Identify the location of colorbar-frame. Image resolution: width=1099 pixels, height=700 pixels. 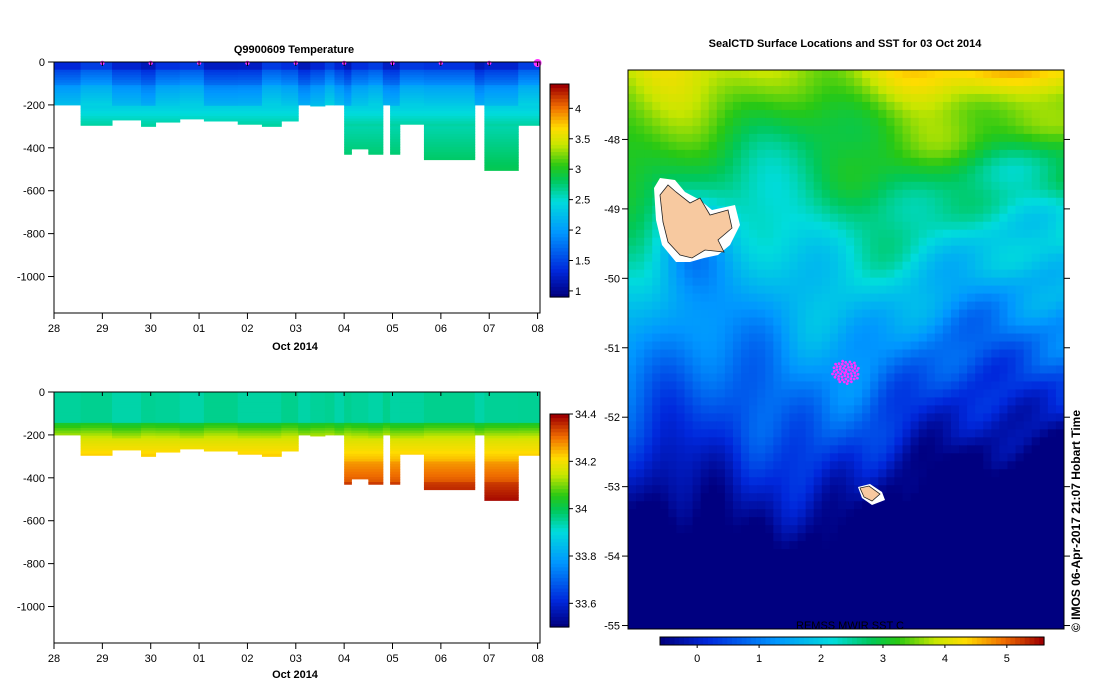
(559, 520).